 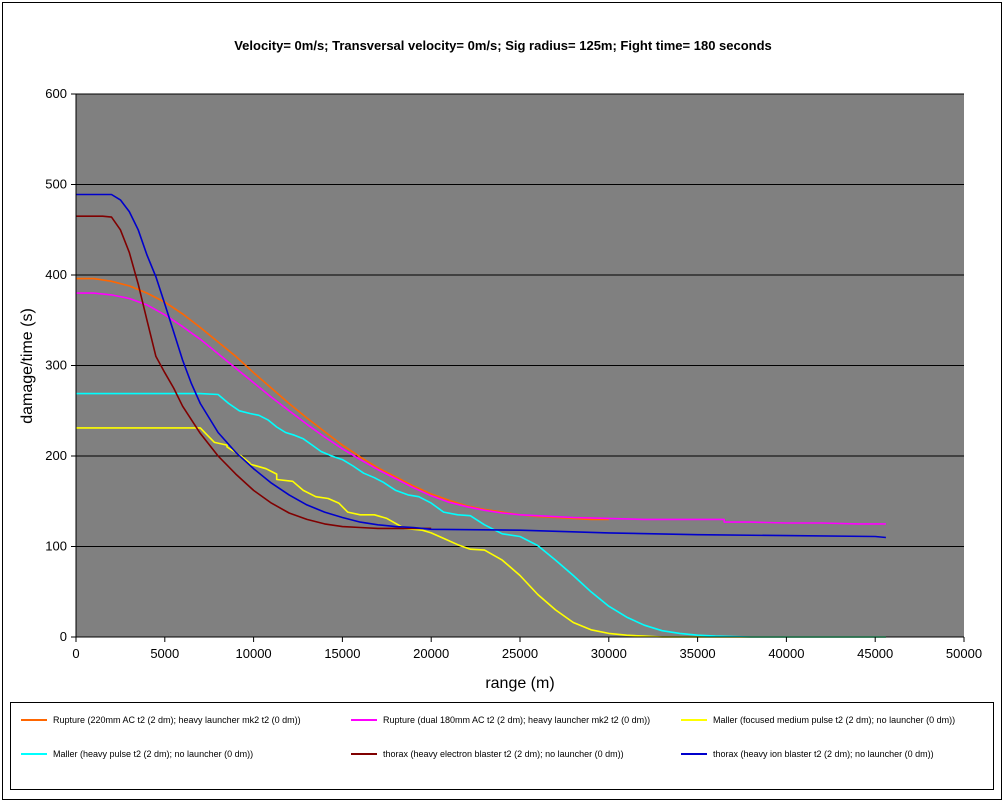 I want to click on x-tick-label: 40000, so click(x=786, y=653).